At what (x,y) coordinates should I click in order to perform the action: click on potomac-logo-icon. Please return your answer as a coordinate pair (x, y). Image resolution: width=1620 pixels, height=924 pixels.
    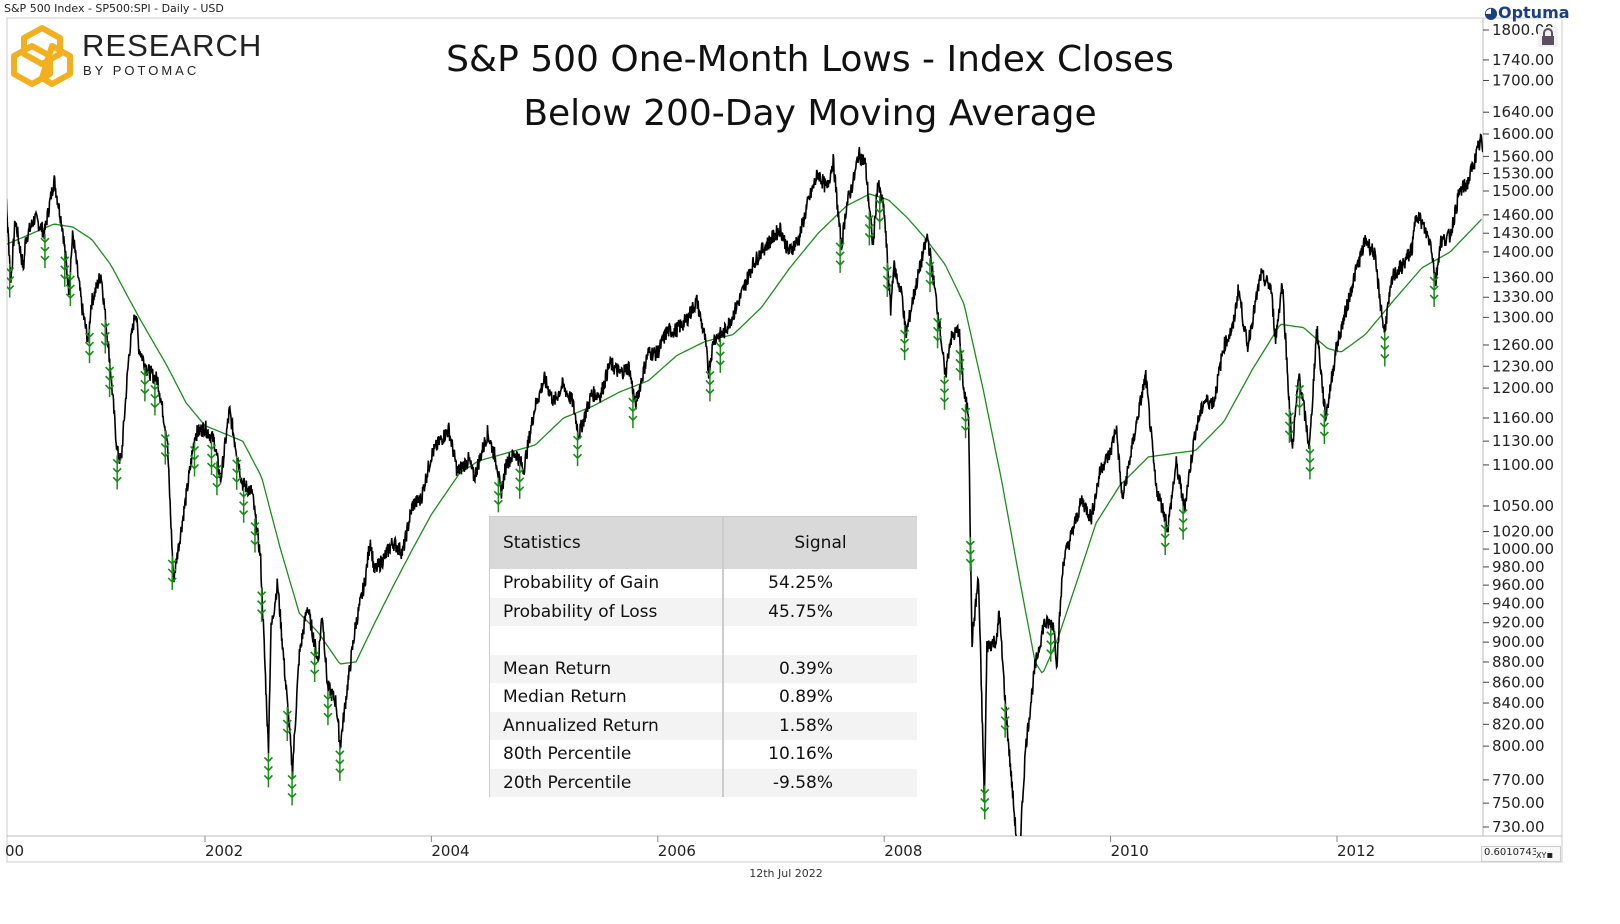
    Looking at the image, I should click on (42, 56).